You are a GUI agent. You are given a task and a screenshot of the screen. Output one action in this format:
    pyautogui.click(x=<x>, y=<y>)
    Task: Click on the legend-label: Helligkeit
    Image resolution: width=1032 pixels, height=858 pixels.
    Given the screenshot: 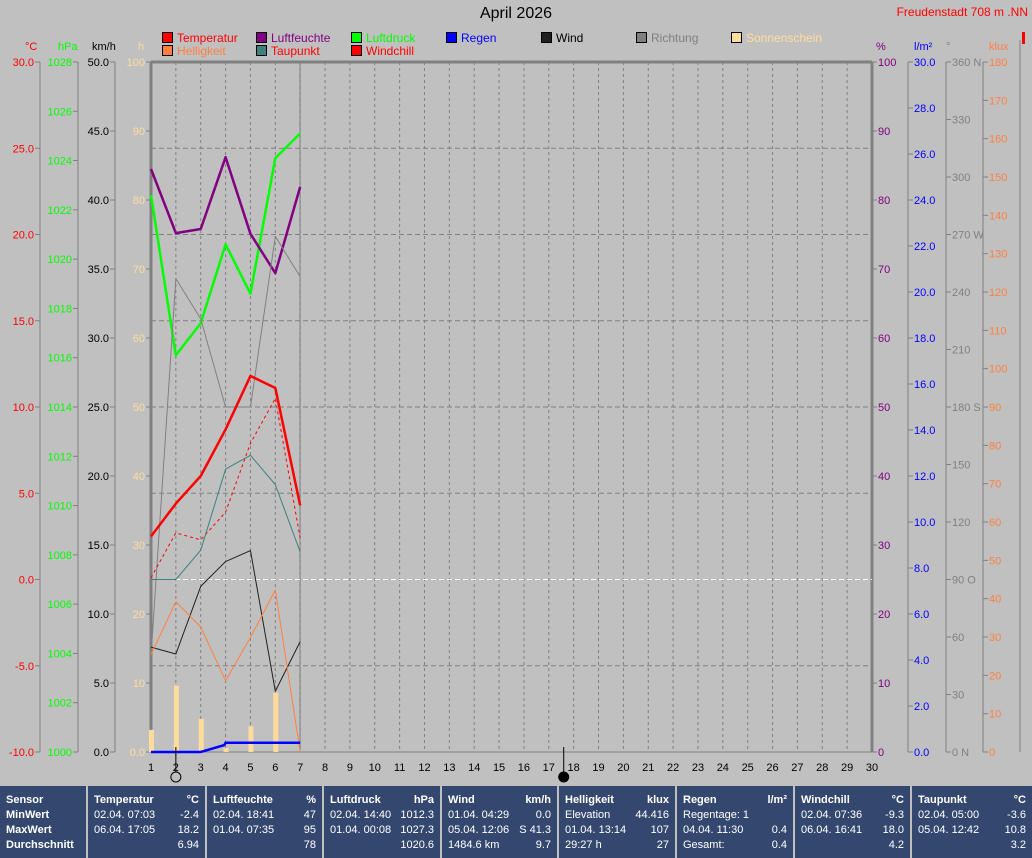 What is the action you would take?
    pyautogui.click(x=201, y=51)
    